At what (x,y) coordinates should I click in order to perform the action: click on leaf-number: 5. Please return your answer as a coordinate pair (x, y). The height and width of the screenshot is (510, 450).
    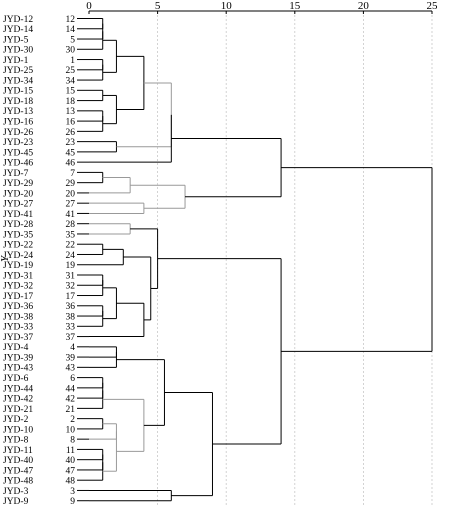
    Looking at the image, I should click on (72, 40).